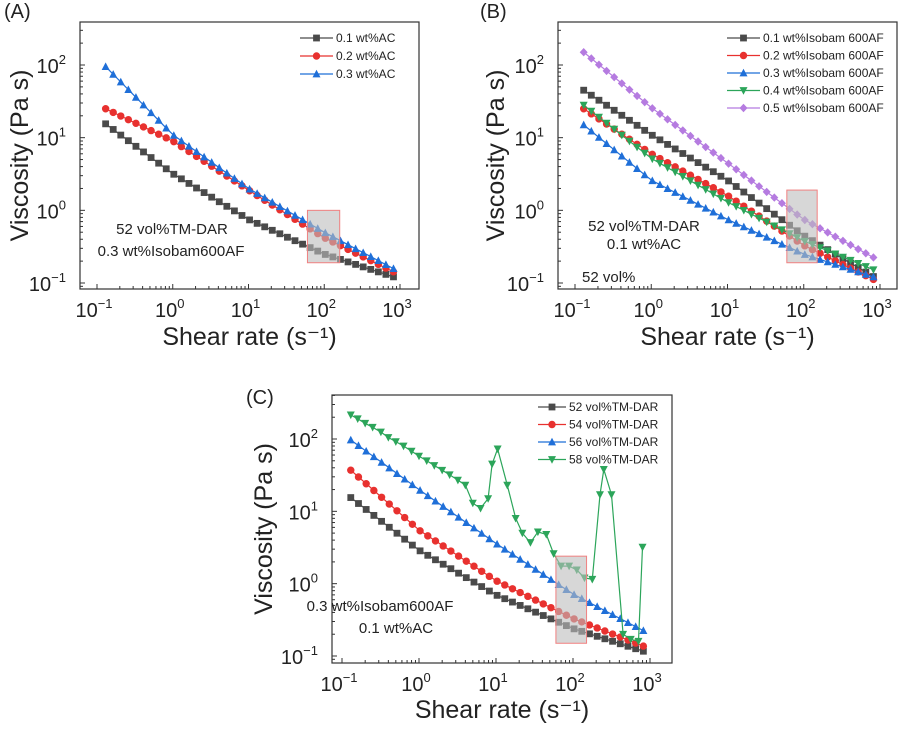  Describe the element at coordinates (728, 200) in the screenshot. I see `series-0-3-wt-isobam-600af` at that location.